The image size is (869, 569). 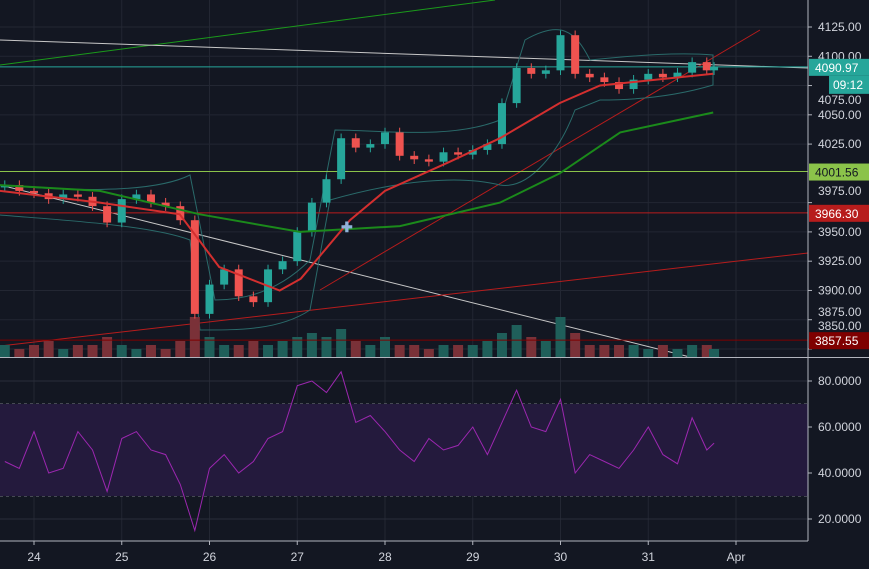 I want to click on price-tick-label: 4025.00, so click(x=840, y=144).